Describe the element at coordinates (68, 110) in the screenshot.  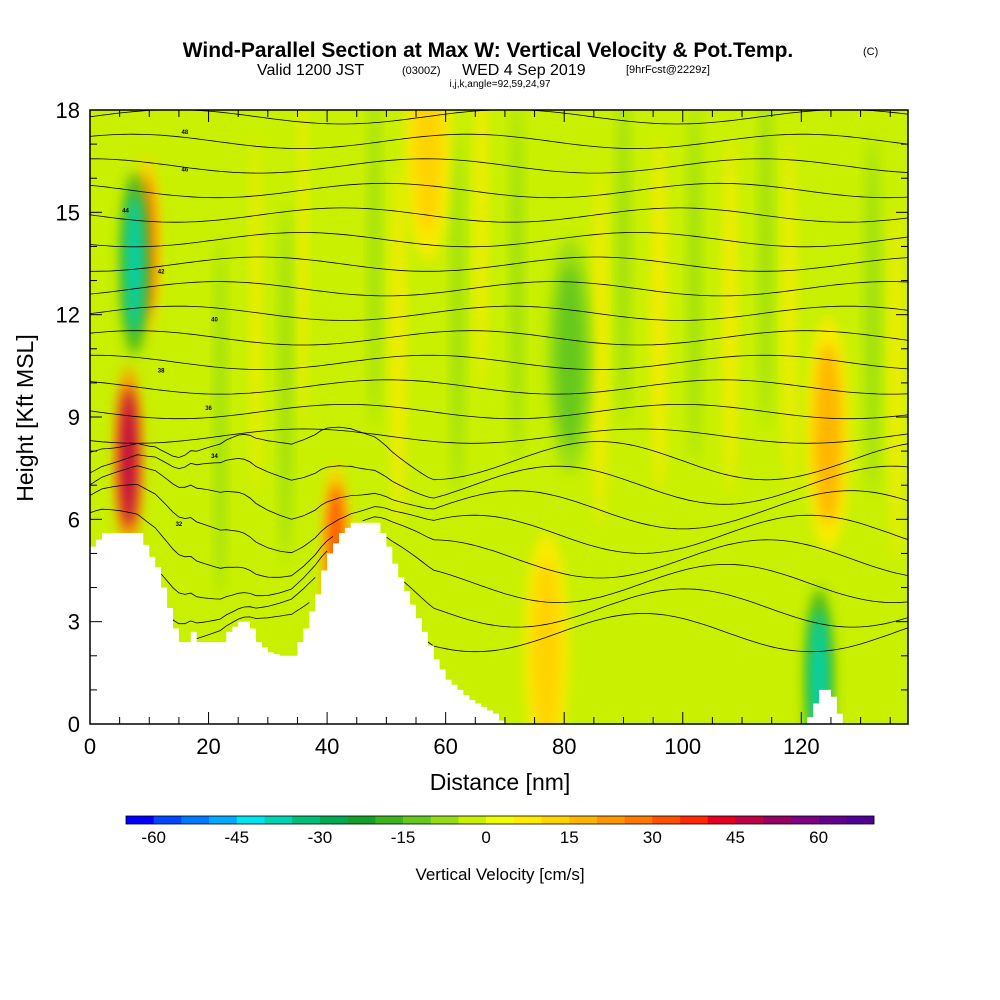
I see `y-tick-label: 18` at that location.